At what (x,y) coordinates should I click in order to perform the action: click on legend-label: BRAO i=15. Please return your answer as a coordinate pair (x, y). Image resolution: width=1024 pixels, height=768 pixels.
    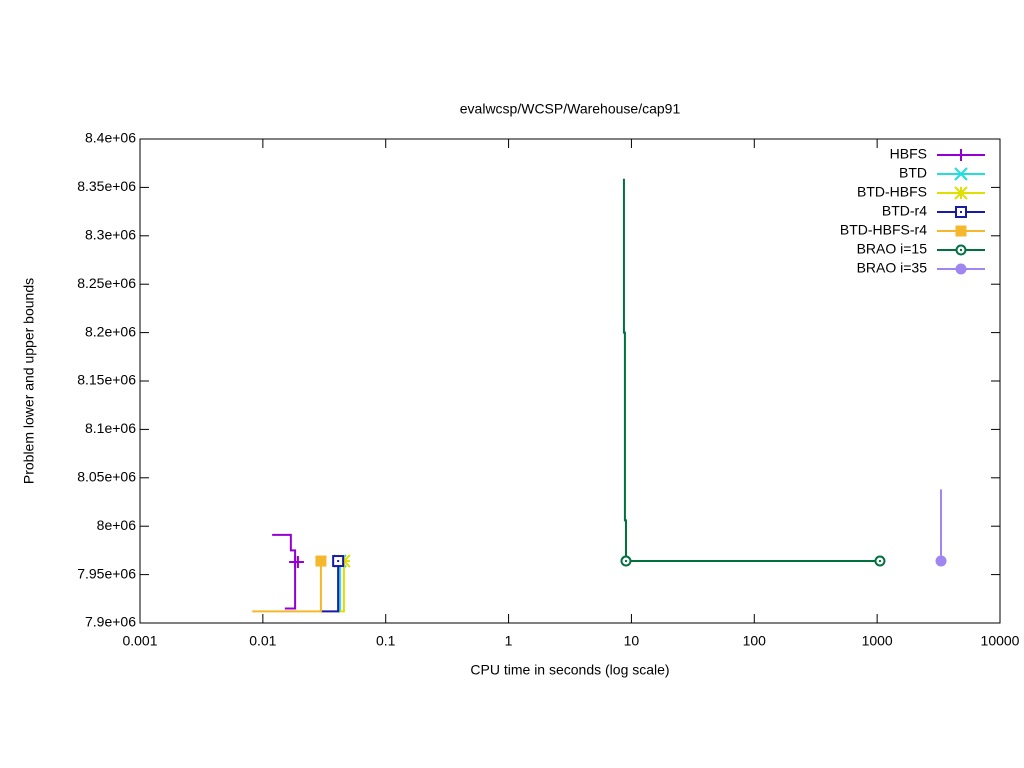
    Looking at the image, I should click on (892, 249).